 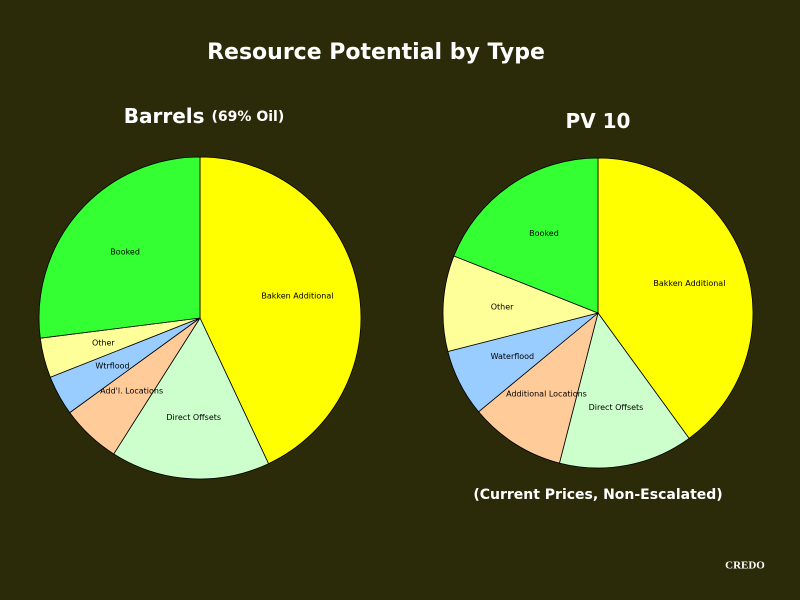 I want to click on slide-title: Resource Potential by Type, so click(x=376, y=52).